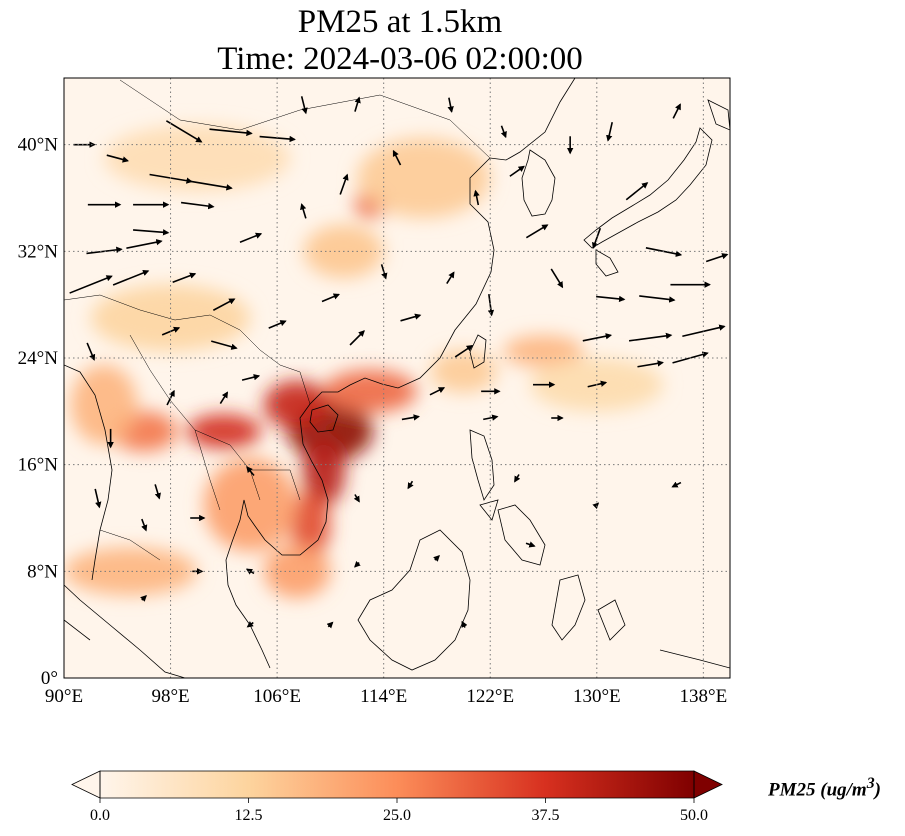 This screenshot has height=836, width=905. What do you see at coordinates (546, 815) in the screenshot?
I see `colorbar-tick-label: 37.5` at bounding box center [546, 815].